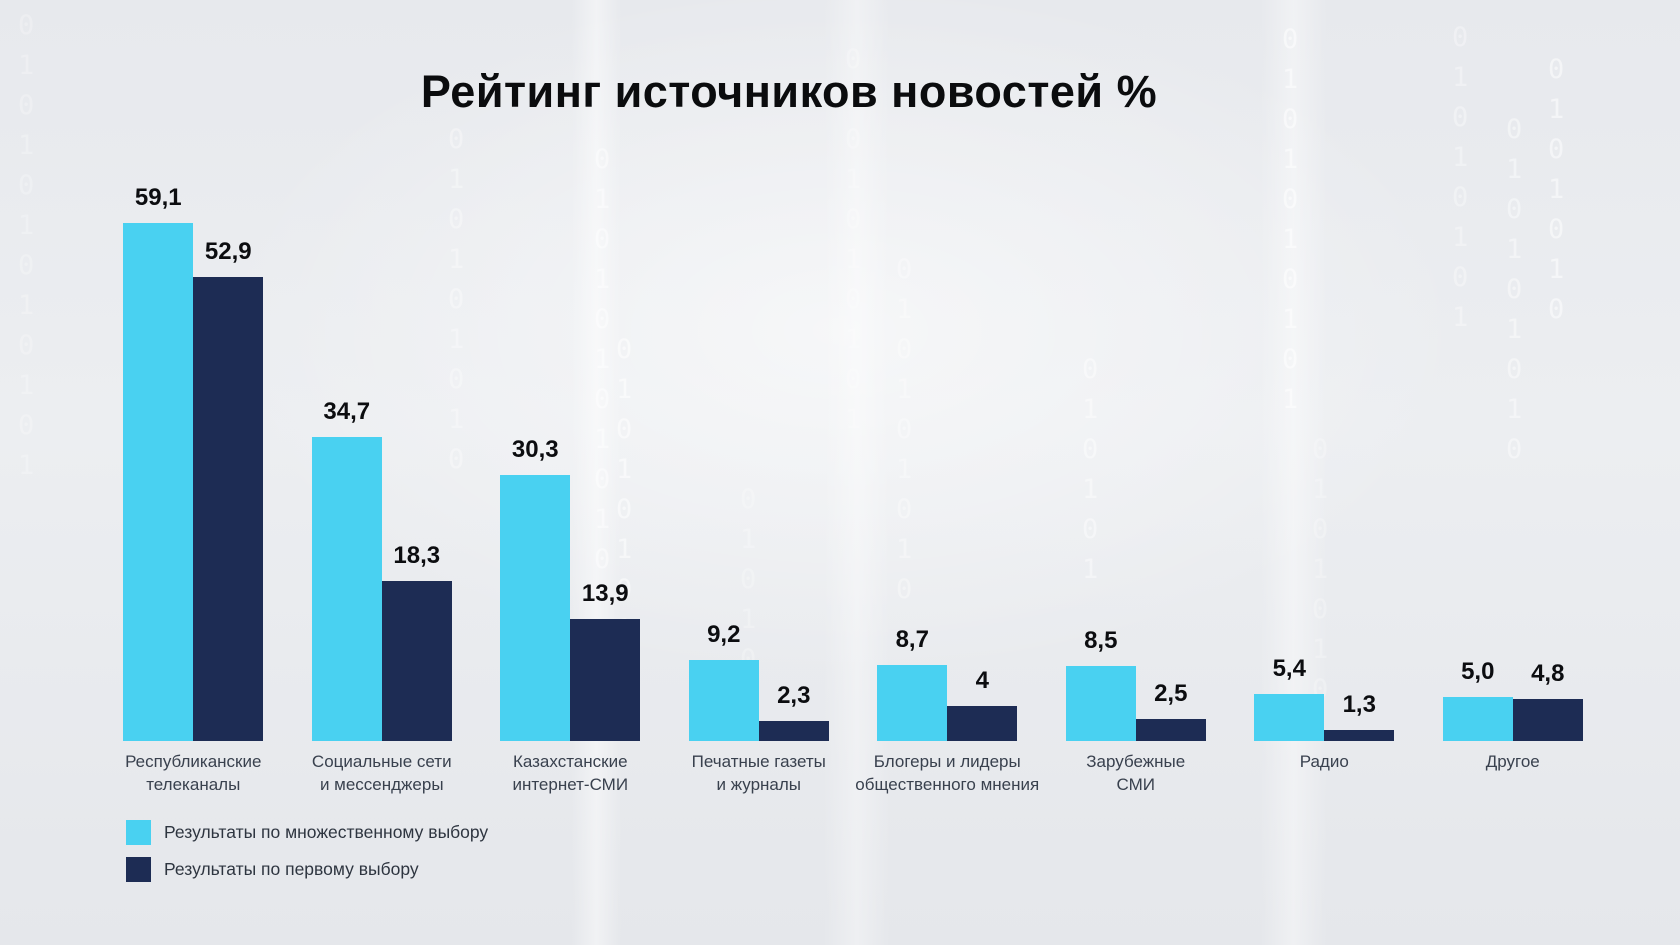 This screenshot has width=1680, height=945. I want to click on bar-value-label: 8,7, so click(912, 639).